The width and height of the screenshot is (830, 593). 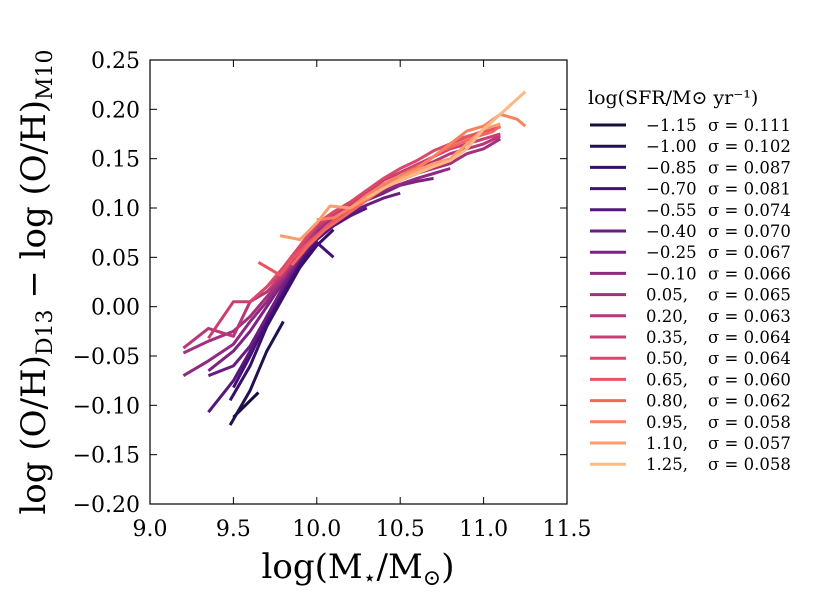 I want to click on x-tick-label-5: 11.5, so click(x=567, y=529).